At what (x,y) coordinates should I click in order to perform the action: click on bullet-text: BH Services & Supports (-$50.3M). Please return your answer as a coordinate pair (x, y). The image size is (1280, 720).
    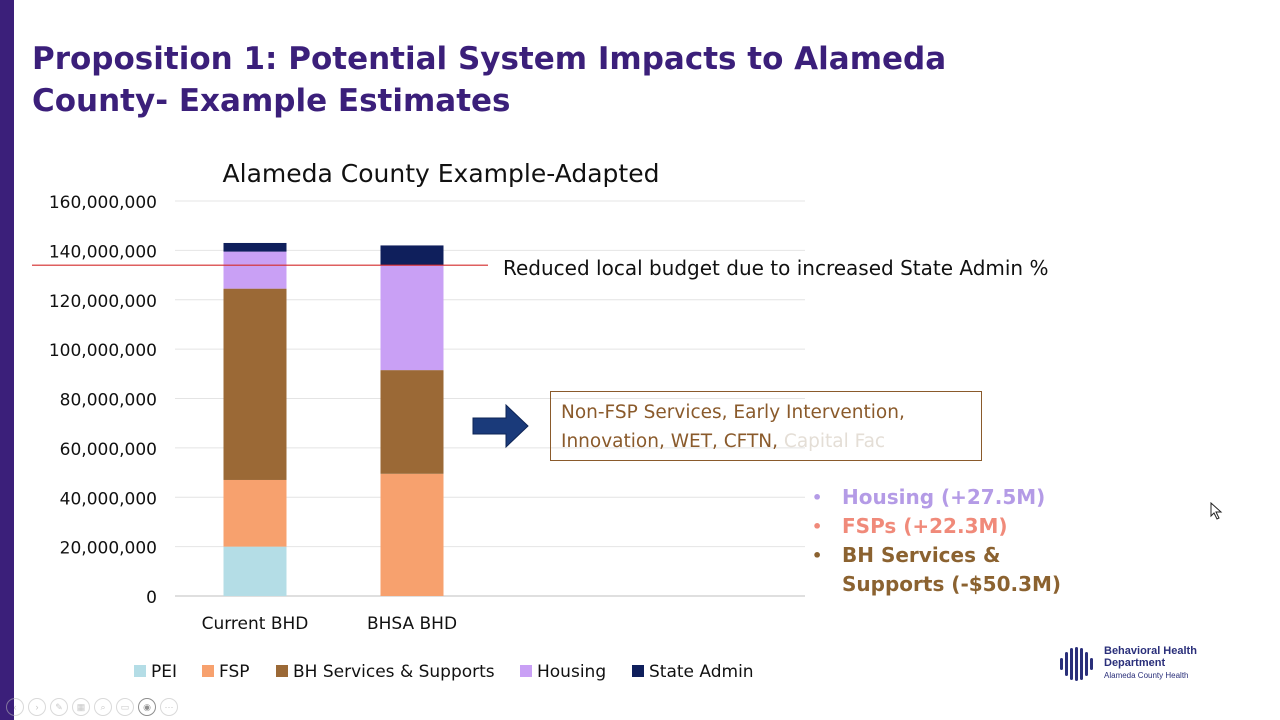
    Looking at the image, I should click on (952, 569).